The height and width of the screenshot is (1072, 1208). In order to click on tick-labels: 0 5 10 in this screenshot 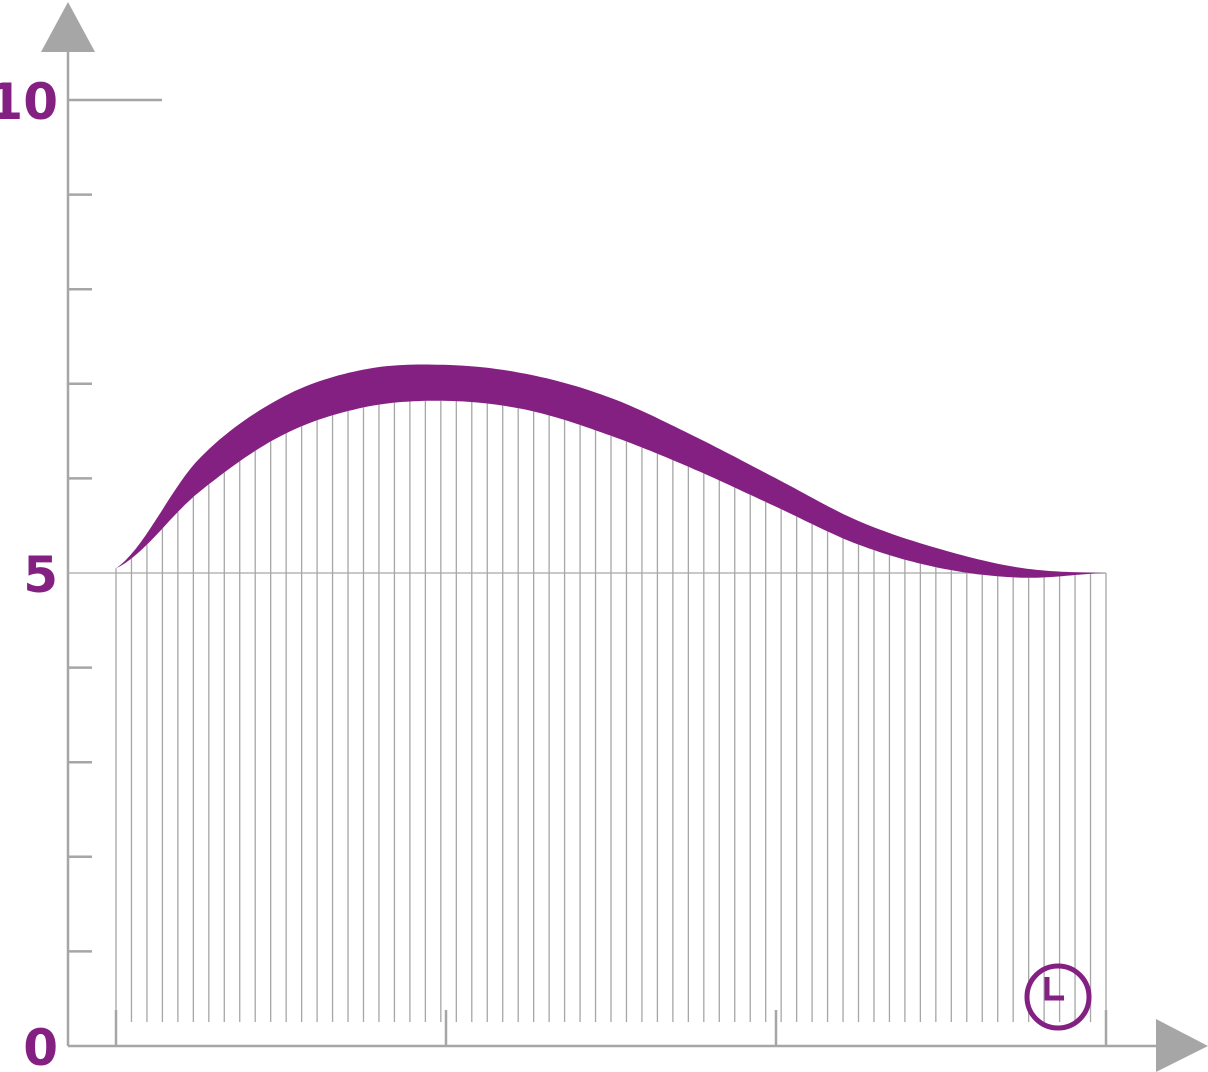, I will do `click(29, 572)`.